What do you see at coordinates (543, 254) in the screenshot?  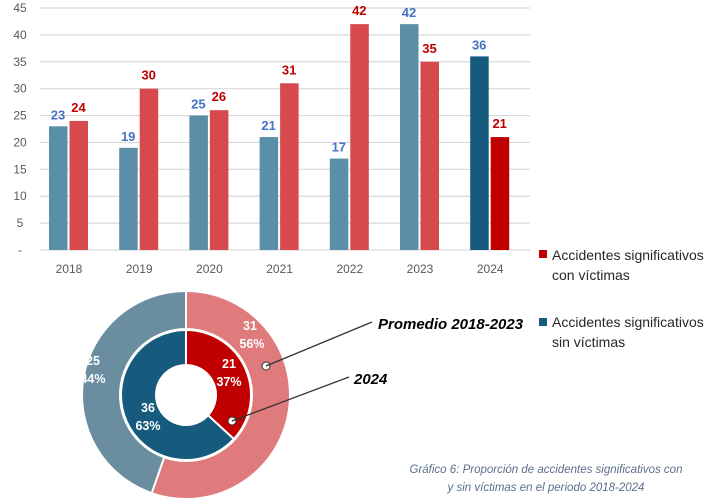 I see `legend-swatch-con-victimas` at bounding box center [543, 254].